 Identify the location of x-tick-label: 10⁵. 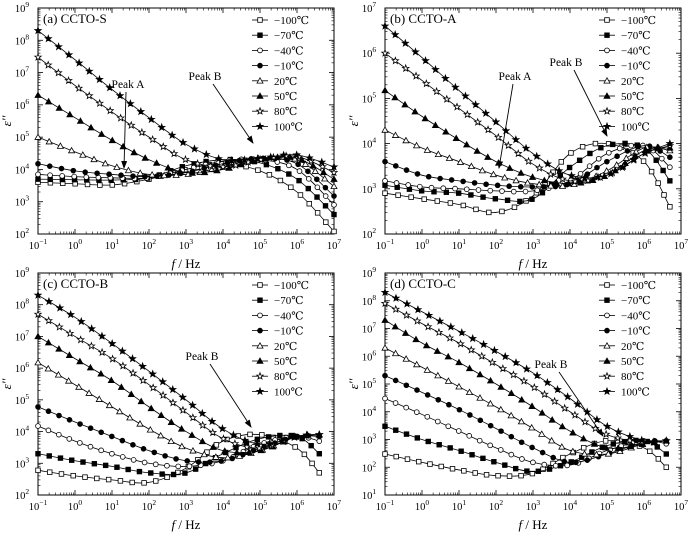
(260, 244).